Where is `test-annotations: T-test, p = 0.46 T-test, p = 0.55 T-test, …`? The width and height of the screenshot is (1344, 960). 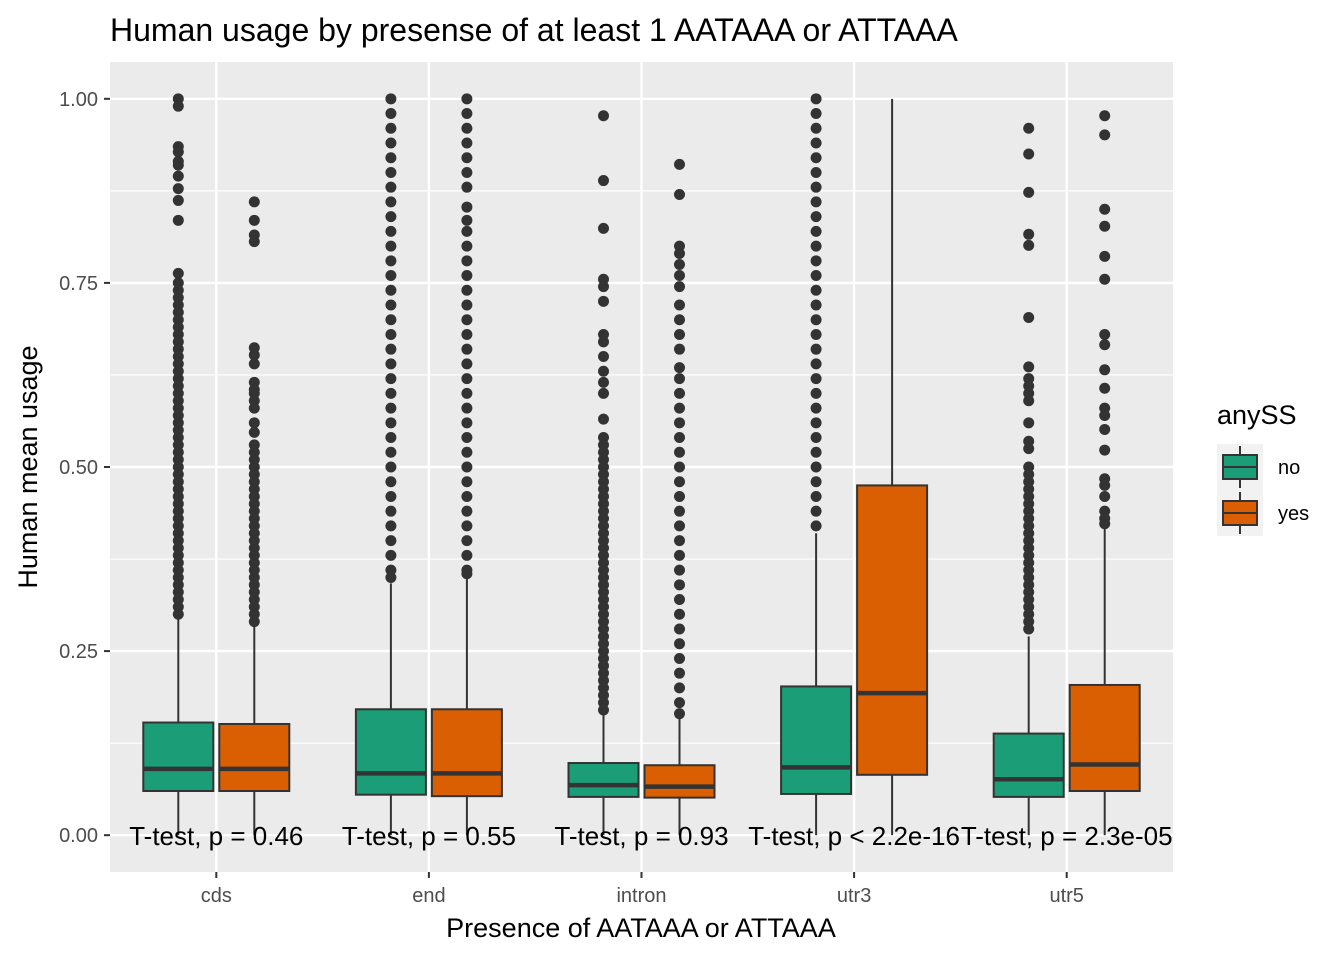
test-annotations: T-test, p = 0.46 T-test, p = 0.55 T-test, … is located at coordinates (650, 836).